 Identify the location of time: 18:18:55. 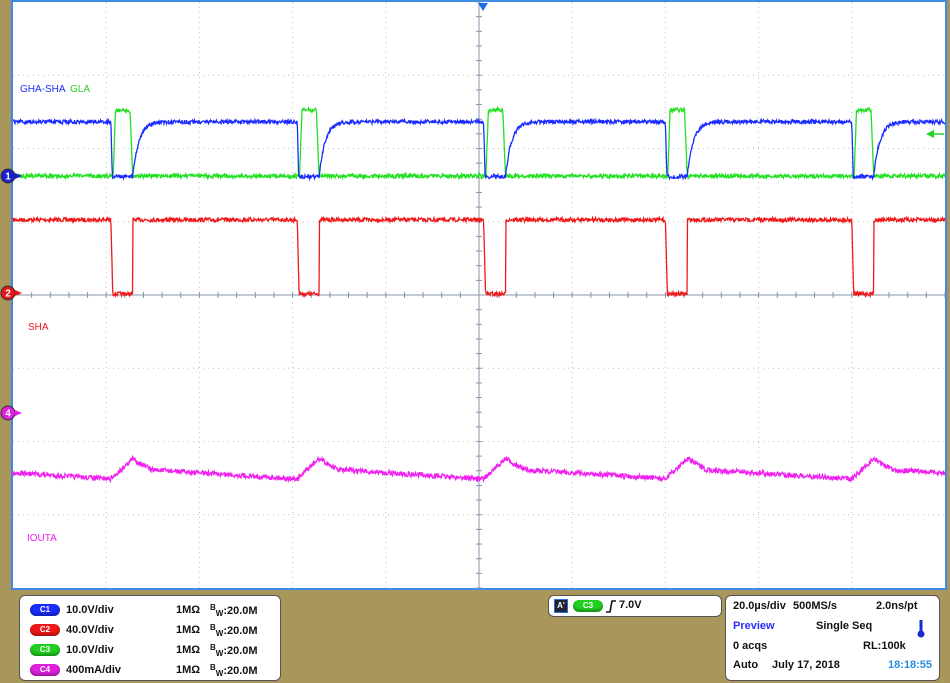
(910, 665).